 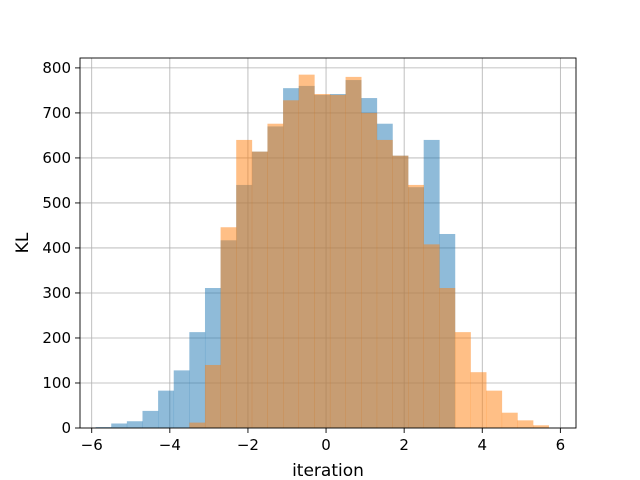 I want to click on y-tick-label-6: 600, so click(x=56, y=158).